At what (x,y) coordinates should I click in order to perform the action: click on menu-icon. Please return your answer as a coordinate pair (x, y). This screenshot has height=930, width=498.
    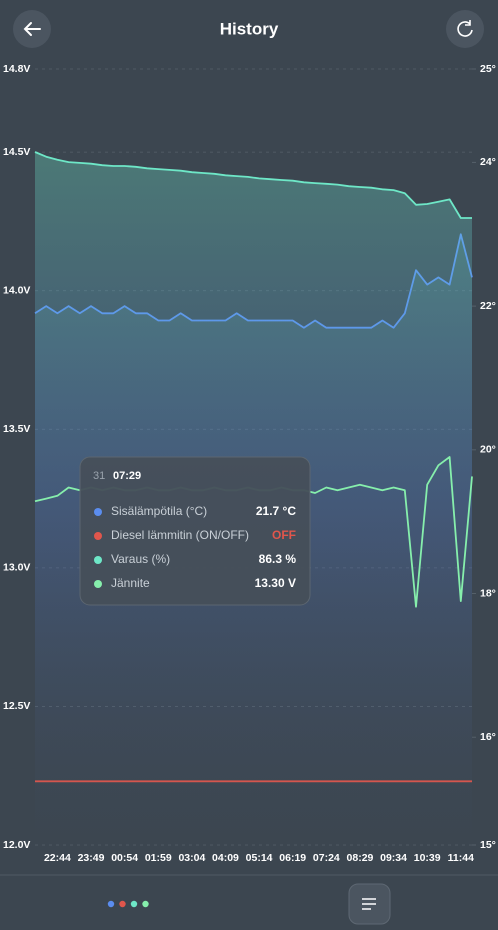
    Looking at the image, I should click on (369, 904).